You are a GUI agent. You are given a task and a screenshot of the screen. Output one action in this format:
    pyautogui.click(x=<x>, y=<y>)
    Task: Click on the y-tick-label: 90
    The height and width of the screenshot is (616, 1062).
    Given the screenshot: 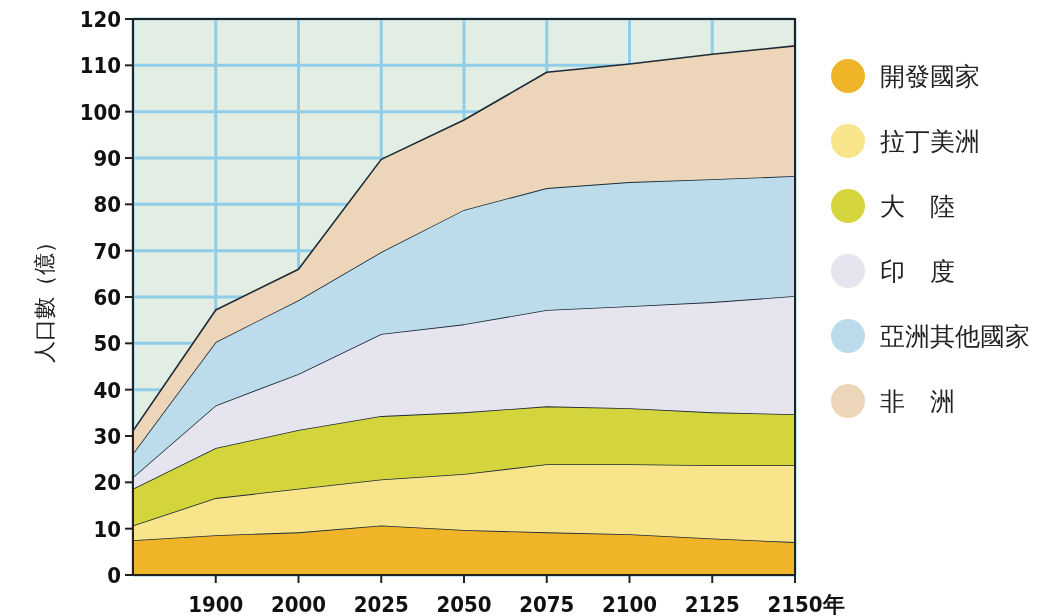 What is the action you would take?
    pyautogui.click(x=107, y=158)
    